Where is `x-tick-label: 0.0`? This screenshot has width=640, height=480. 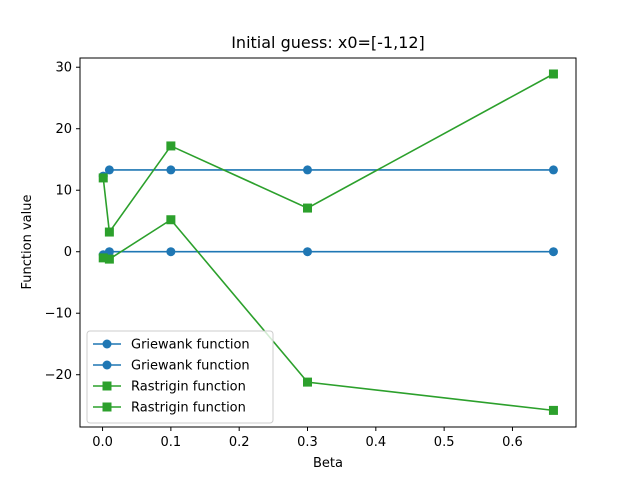 x-tick-label: 0.0 is located at coordinates (102, 442).